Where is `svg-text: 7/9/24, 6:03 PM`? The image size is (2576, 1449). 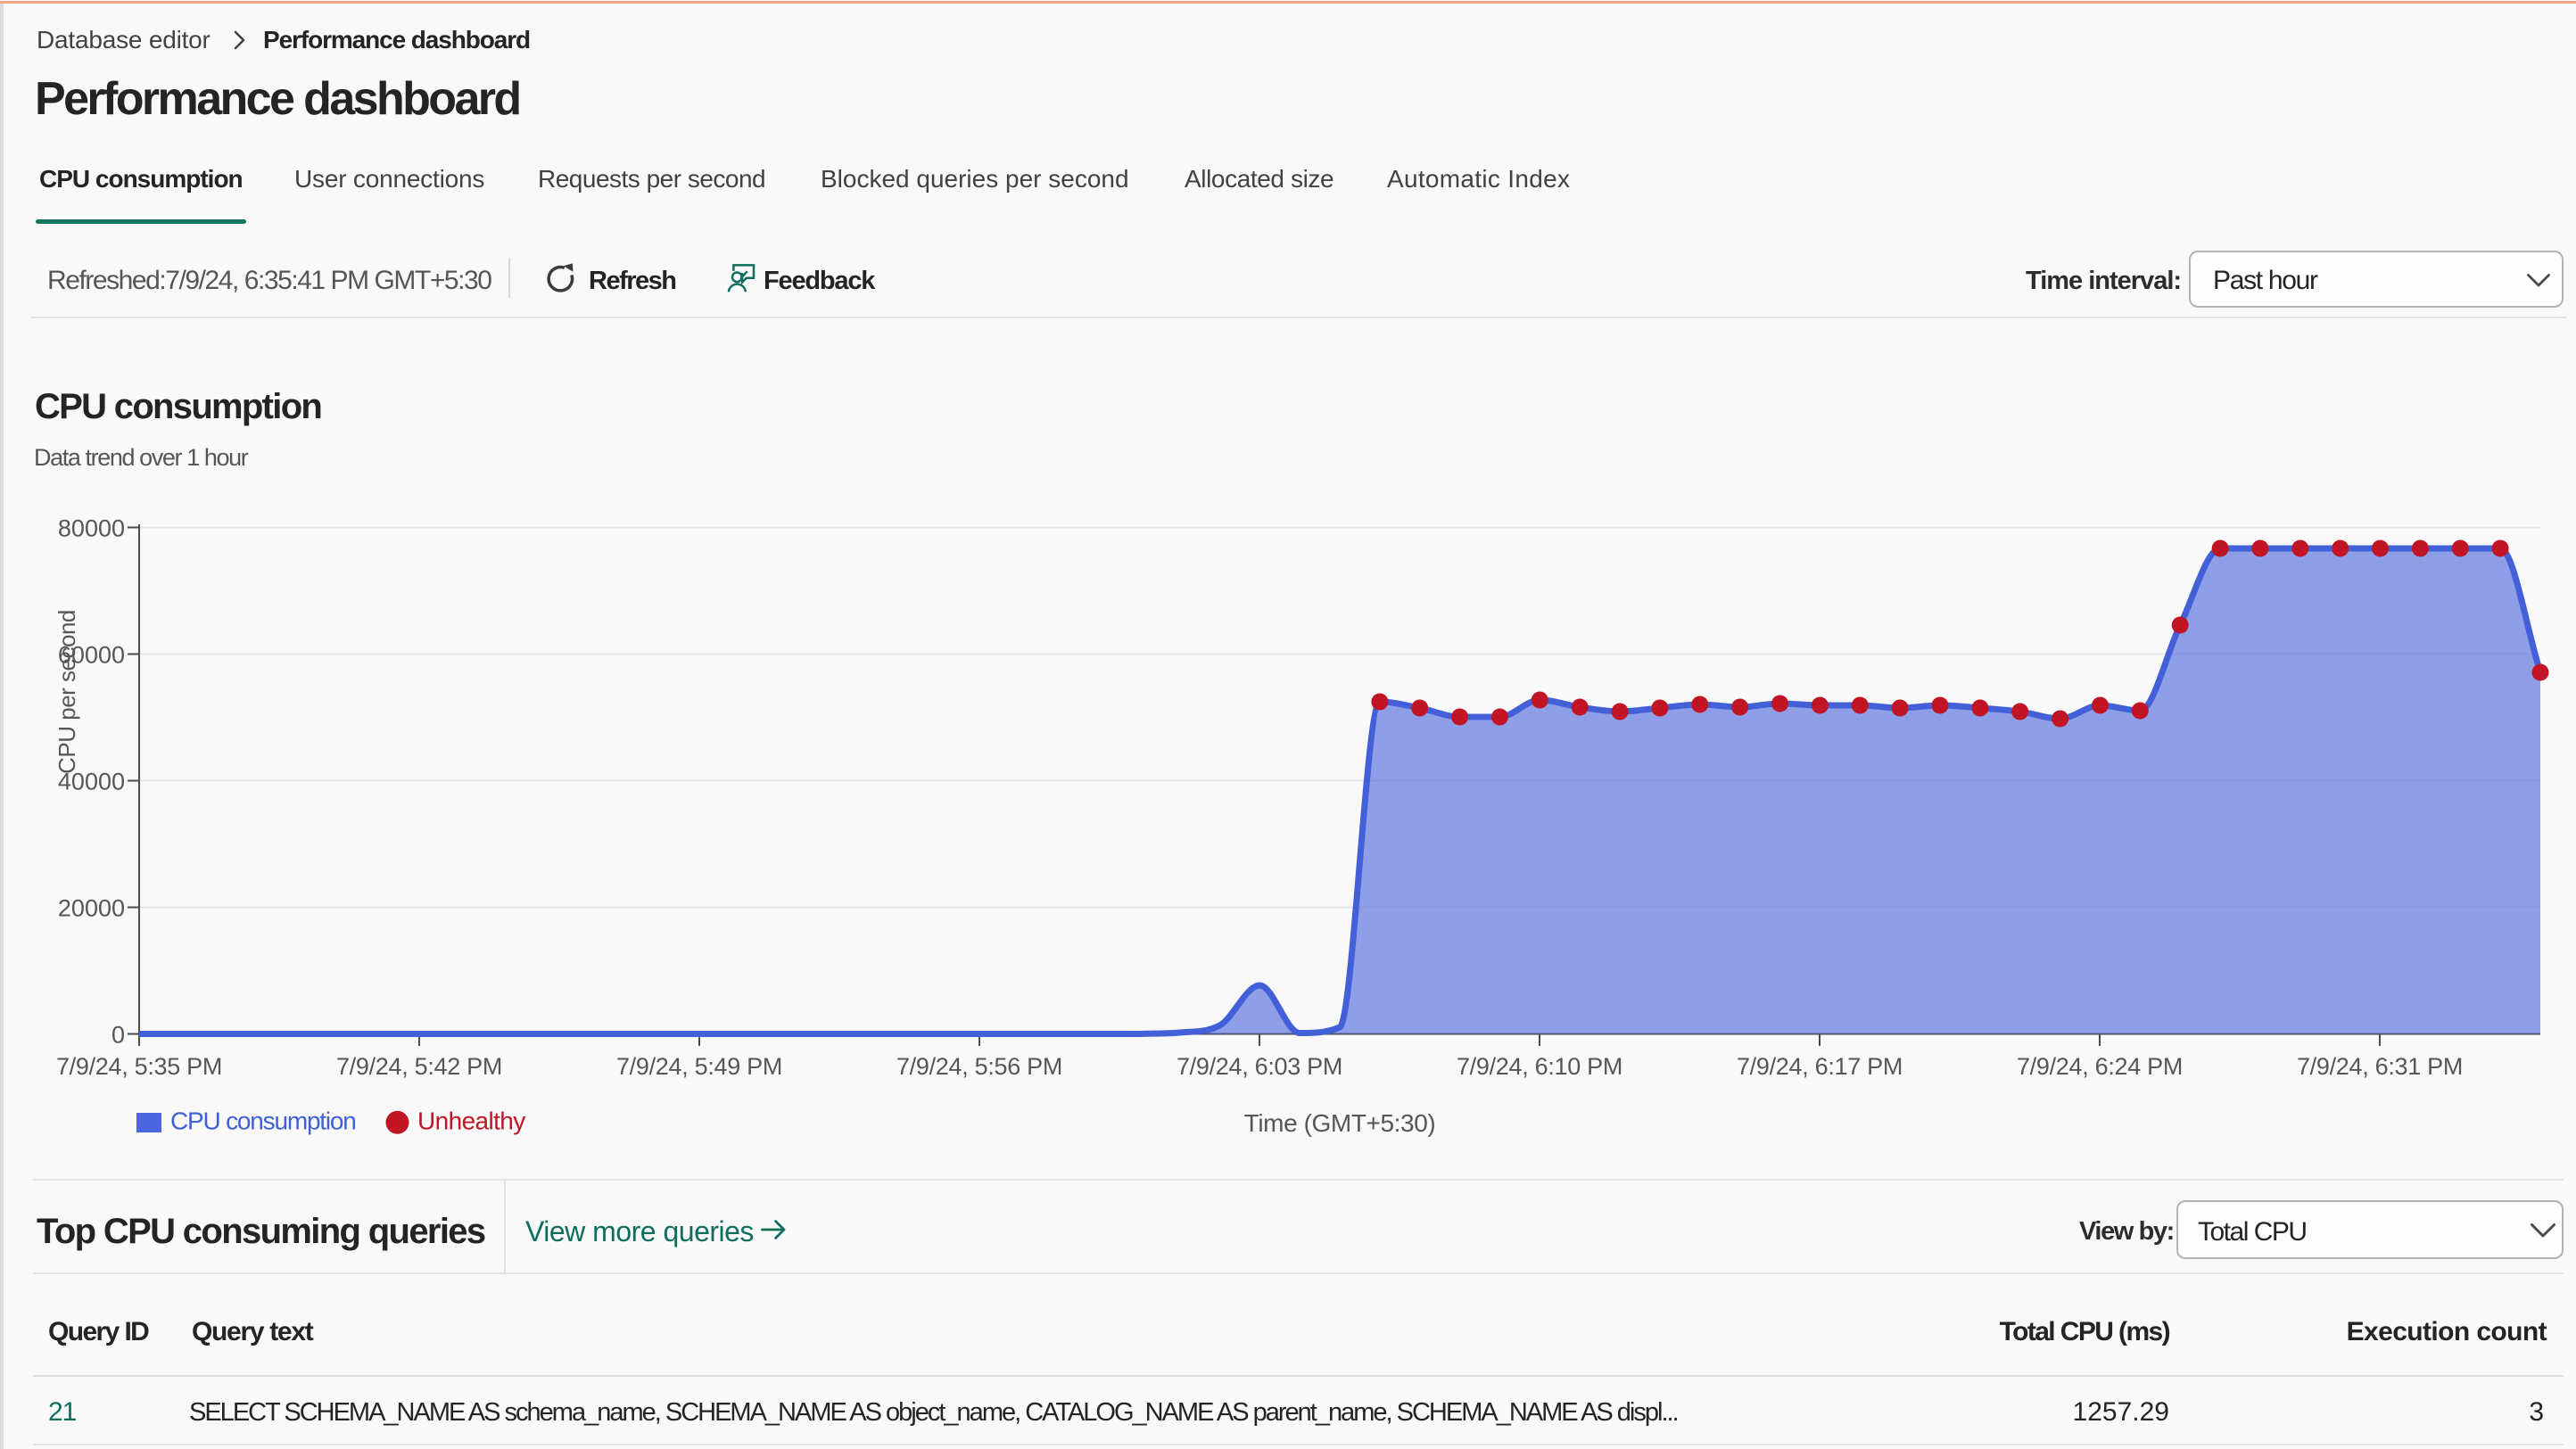
svg-text: 7/9/24, 6:03 PM is located at coordinates (1260, 1066).